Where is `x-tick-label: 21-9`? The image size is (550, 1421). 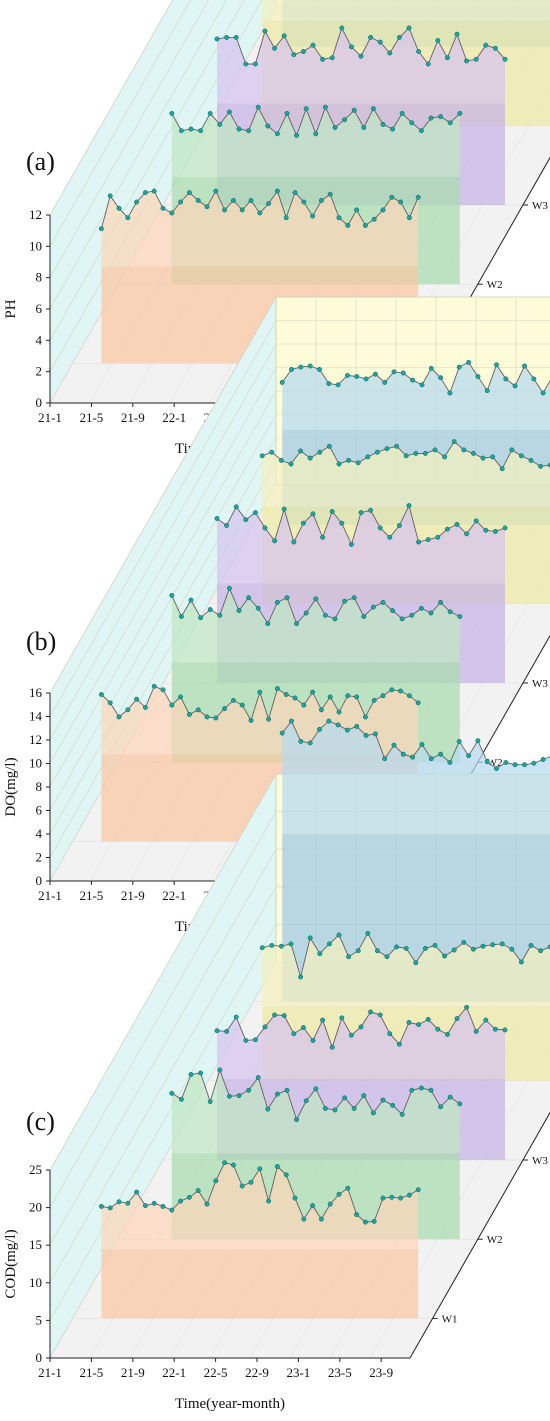 x-tick-label: 21-9 is located at coordinates (133, 1372).